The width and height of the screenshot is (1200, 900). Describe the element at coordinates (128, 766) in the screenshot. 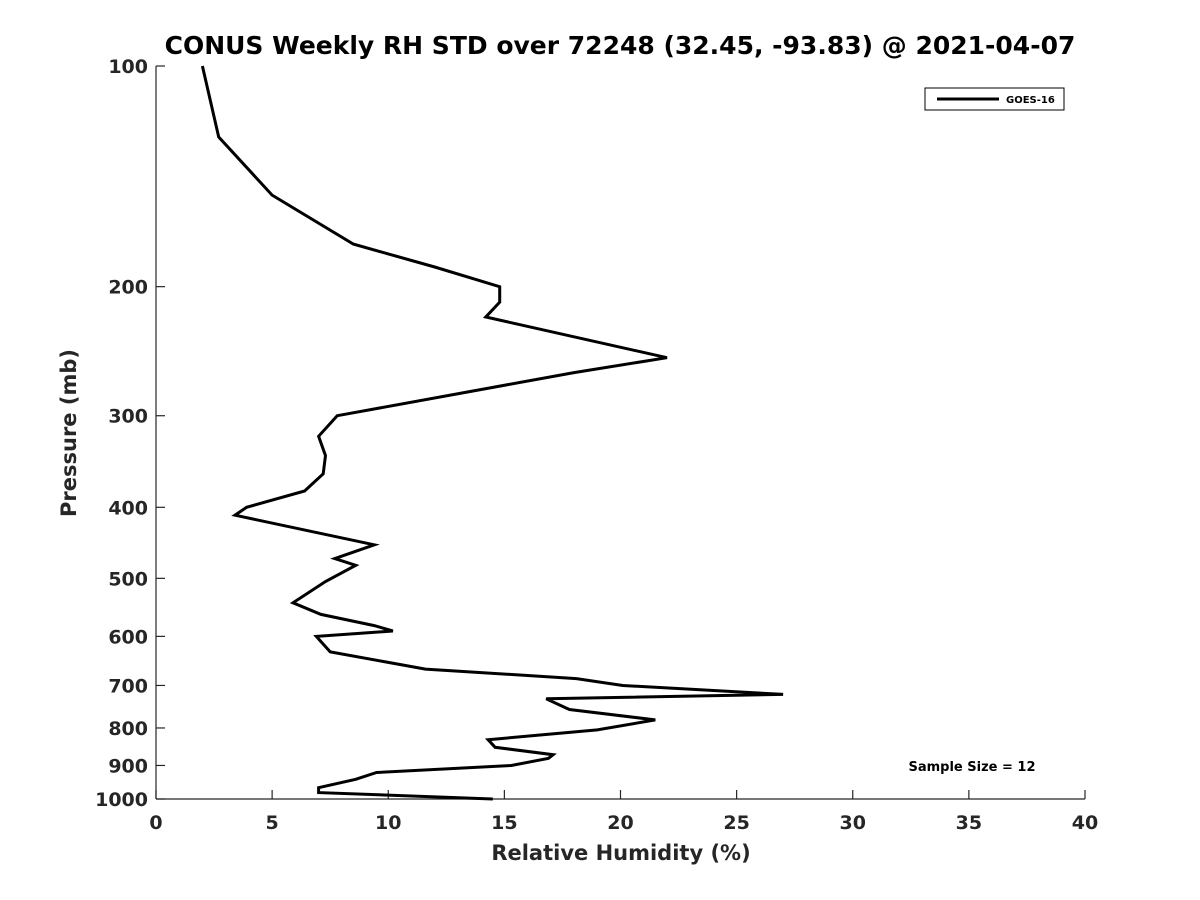

I see `y-tick-label: 900` at that location.